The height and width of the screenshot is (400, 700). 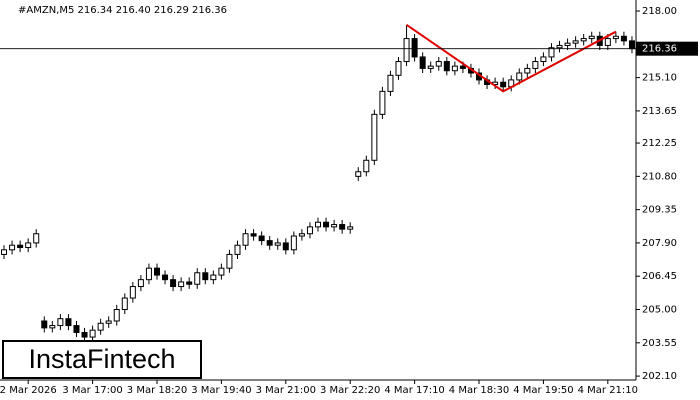 I want to click on y-tick-label: 212.25, so click(x=659, y=143).